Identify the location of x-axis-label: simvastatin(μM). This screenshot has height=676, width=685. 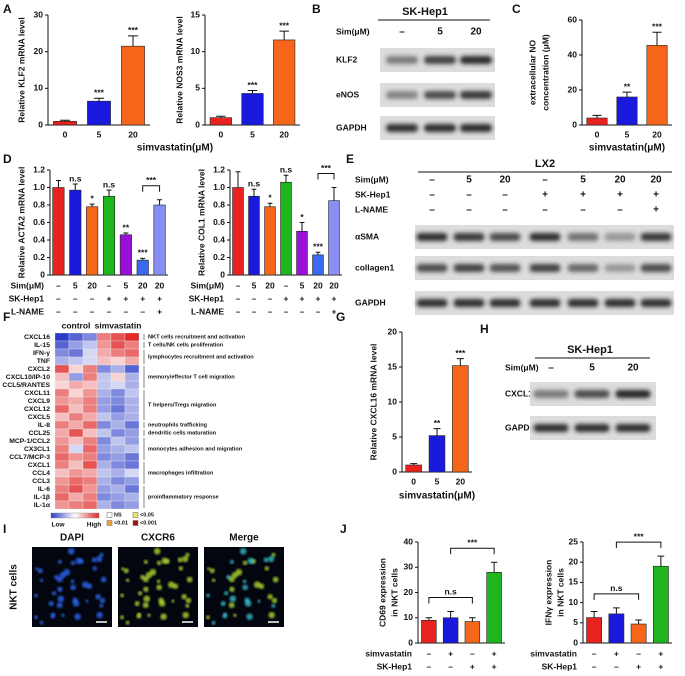
(627, 148).